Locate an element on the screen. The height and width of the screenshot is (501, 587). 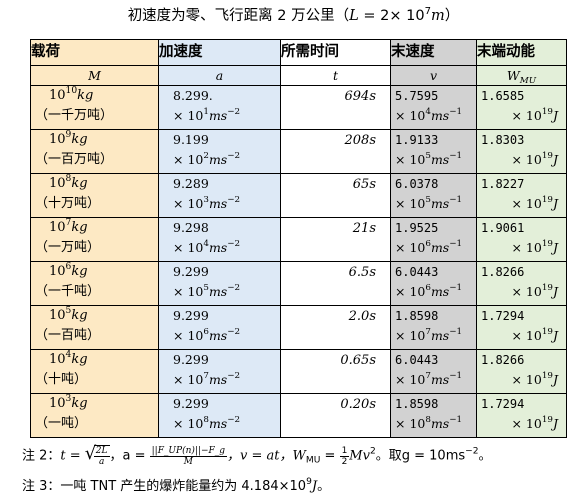
page-title: 初速度为零、飞行距离 2 万公里（L = 2× 107m） is located at coordinates (293, 15).